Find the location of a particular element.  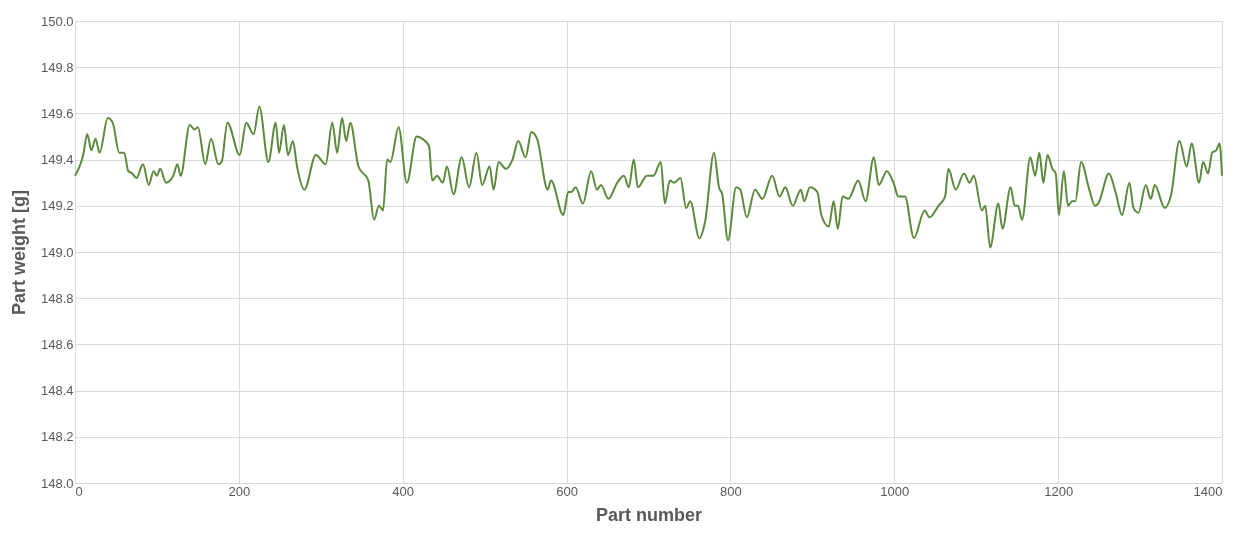

x-tick-label: 200 is located at coordinates (239, 491).